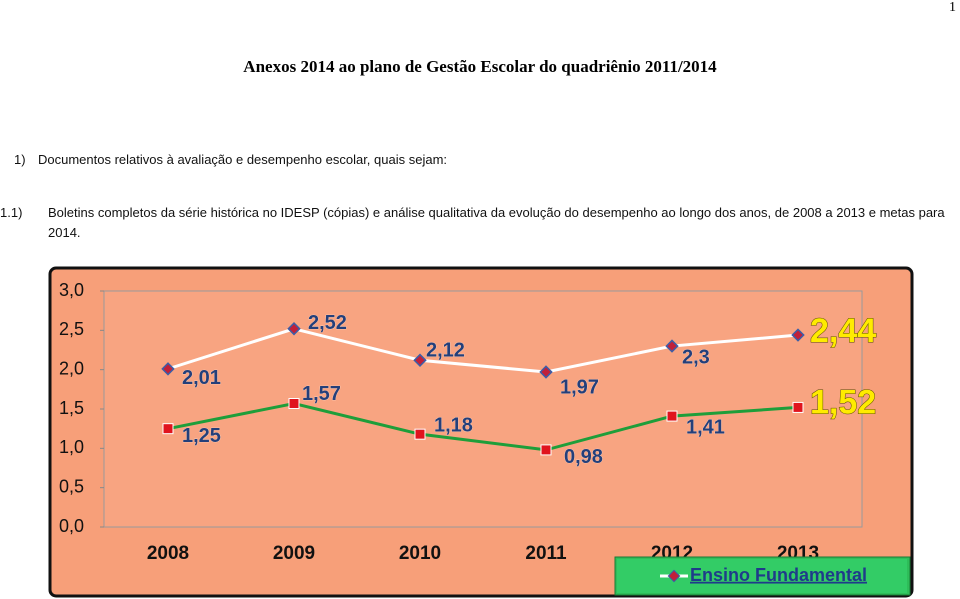 The width and height of the screenshot is (960, 599). What do you see at coordinates (71, 329) in the screenshot?
I see `y-tick-label: 2,5` at bounding box center [71, 329].